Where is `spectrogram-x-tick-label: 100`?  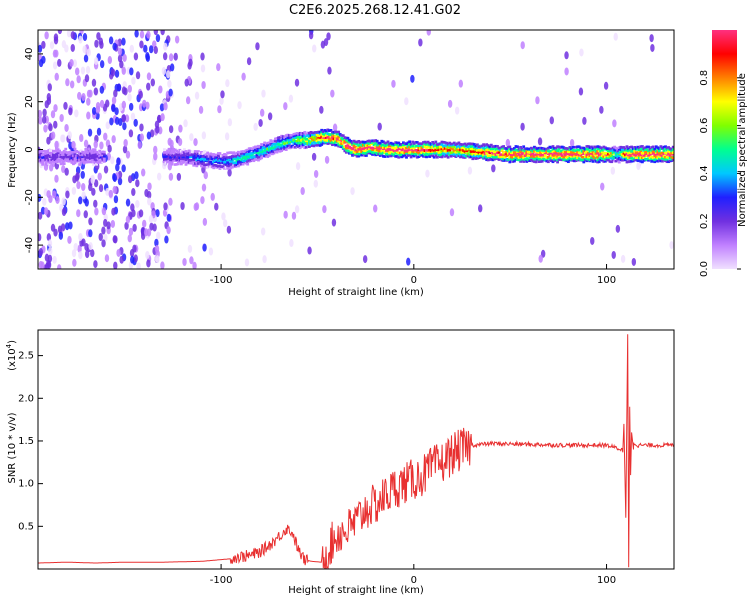 spectrogram-x-tick-label: 100 is located at coordinates (606, 280).